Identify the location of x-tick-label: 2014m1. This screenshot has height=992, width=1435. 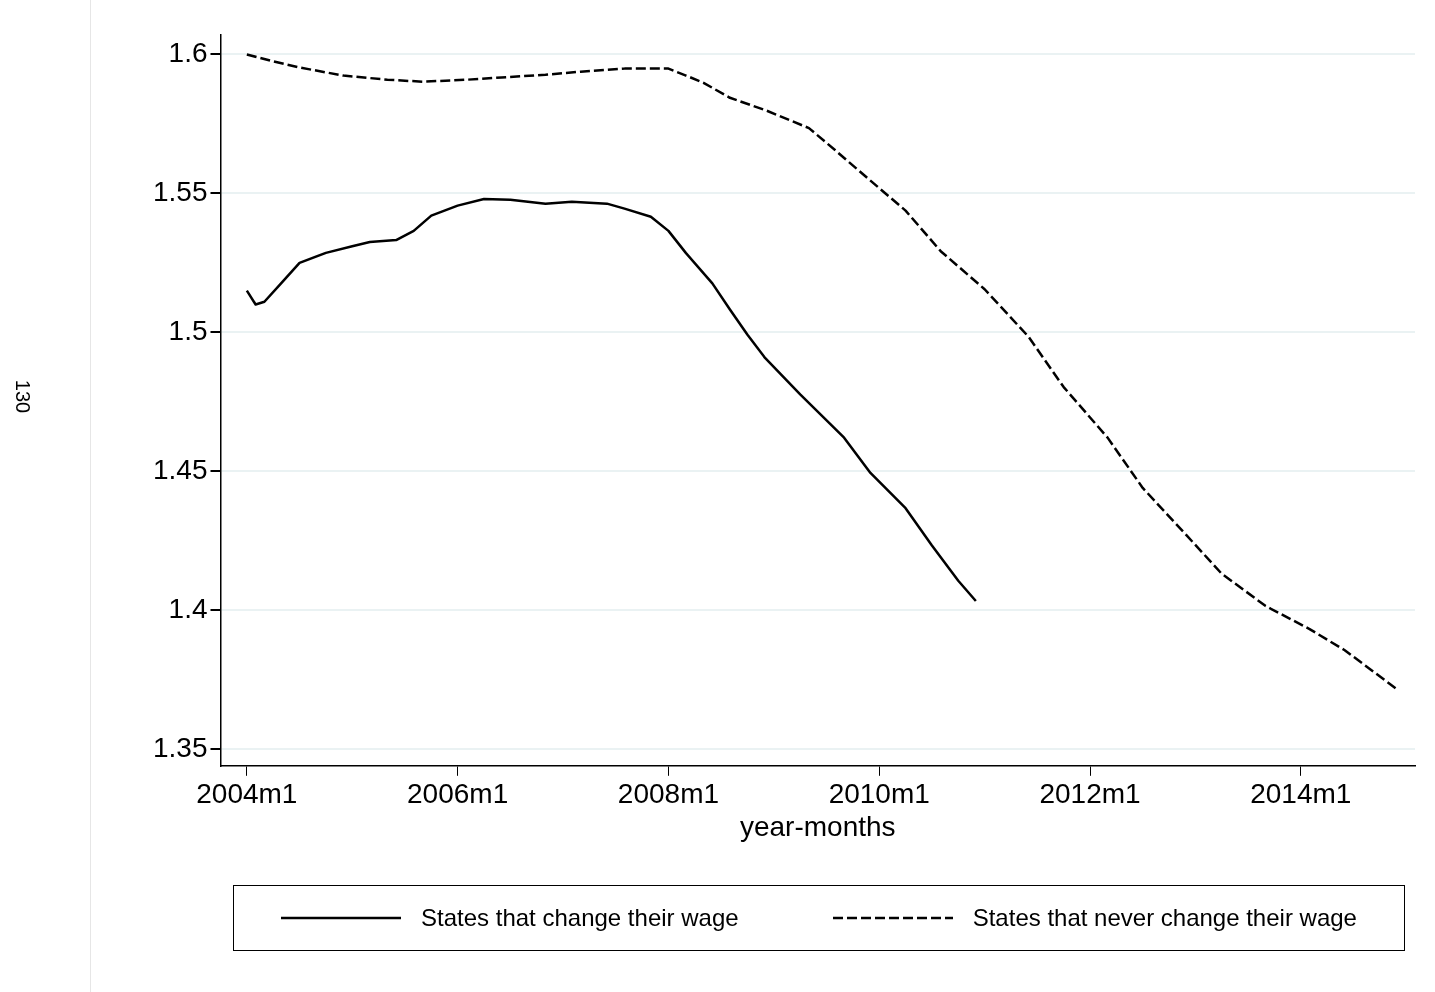
(1301, 794).